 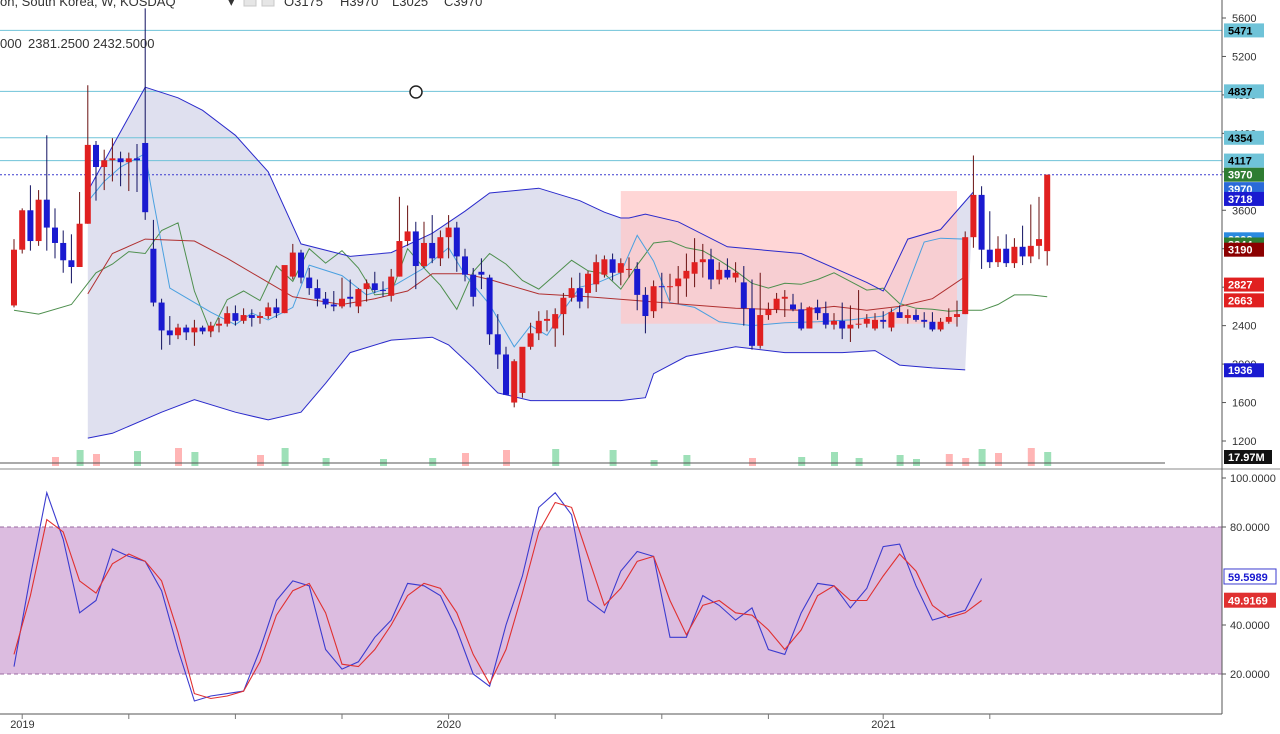 I want to click on close-icon, so click(x=268, y=3).